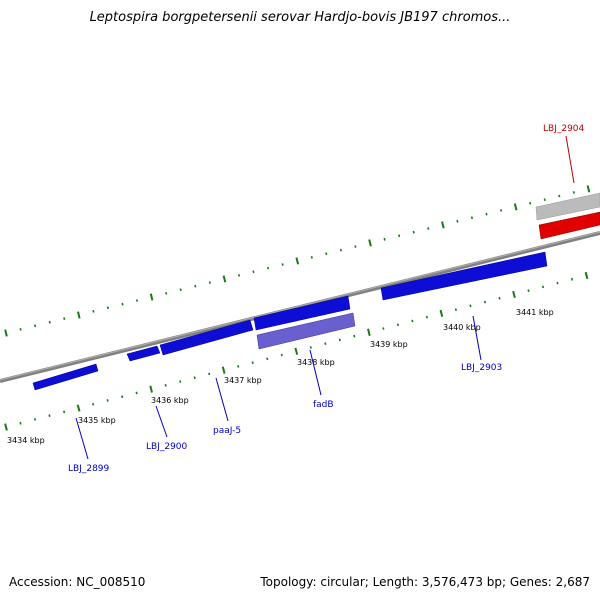  I want to click on gene-lbj-2899-arrow, so click(65, 377).